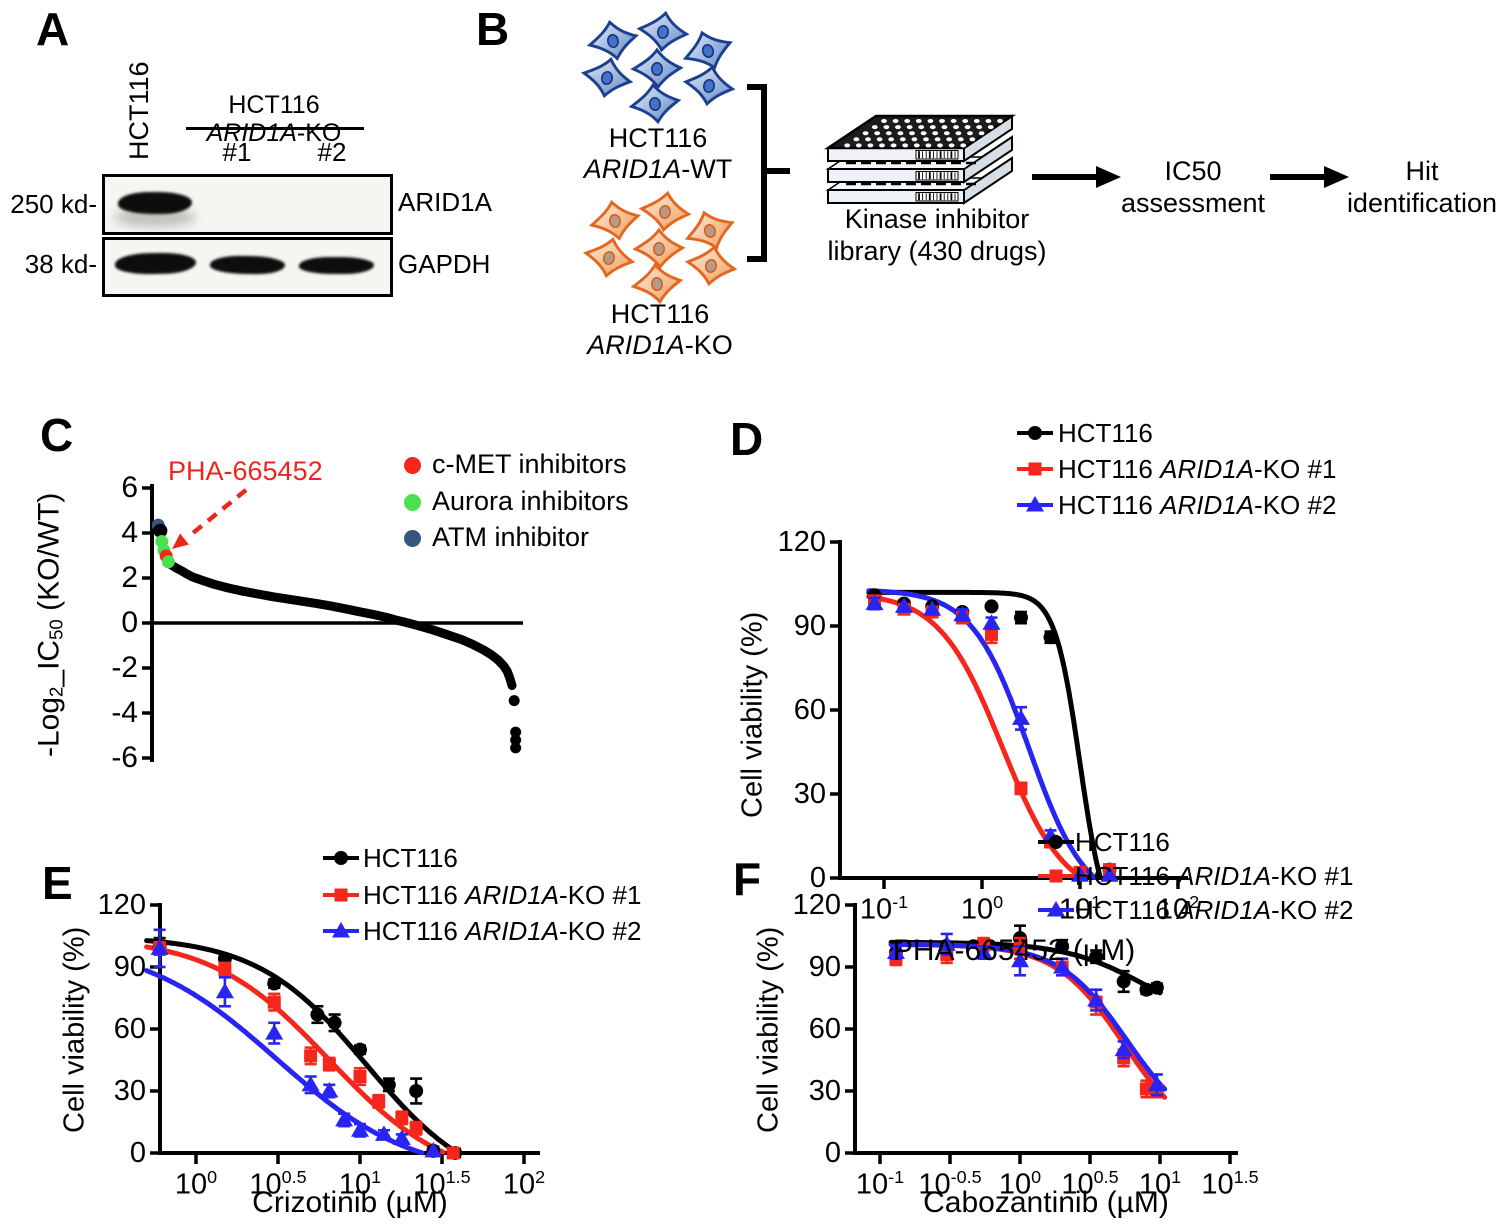 The image size is (1500, 1225). Describe the element at coordinates (1009, 714) in the screenshot. I see `panelD-plot` at that location.